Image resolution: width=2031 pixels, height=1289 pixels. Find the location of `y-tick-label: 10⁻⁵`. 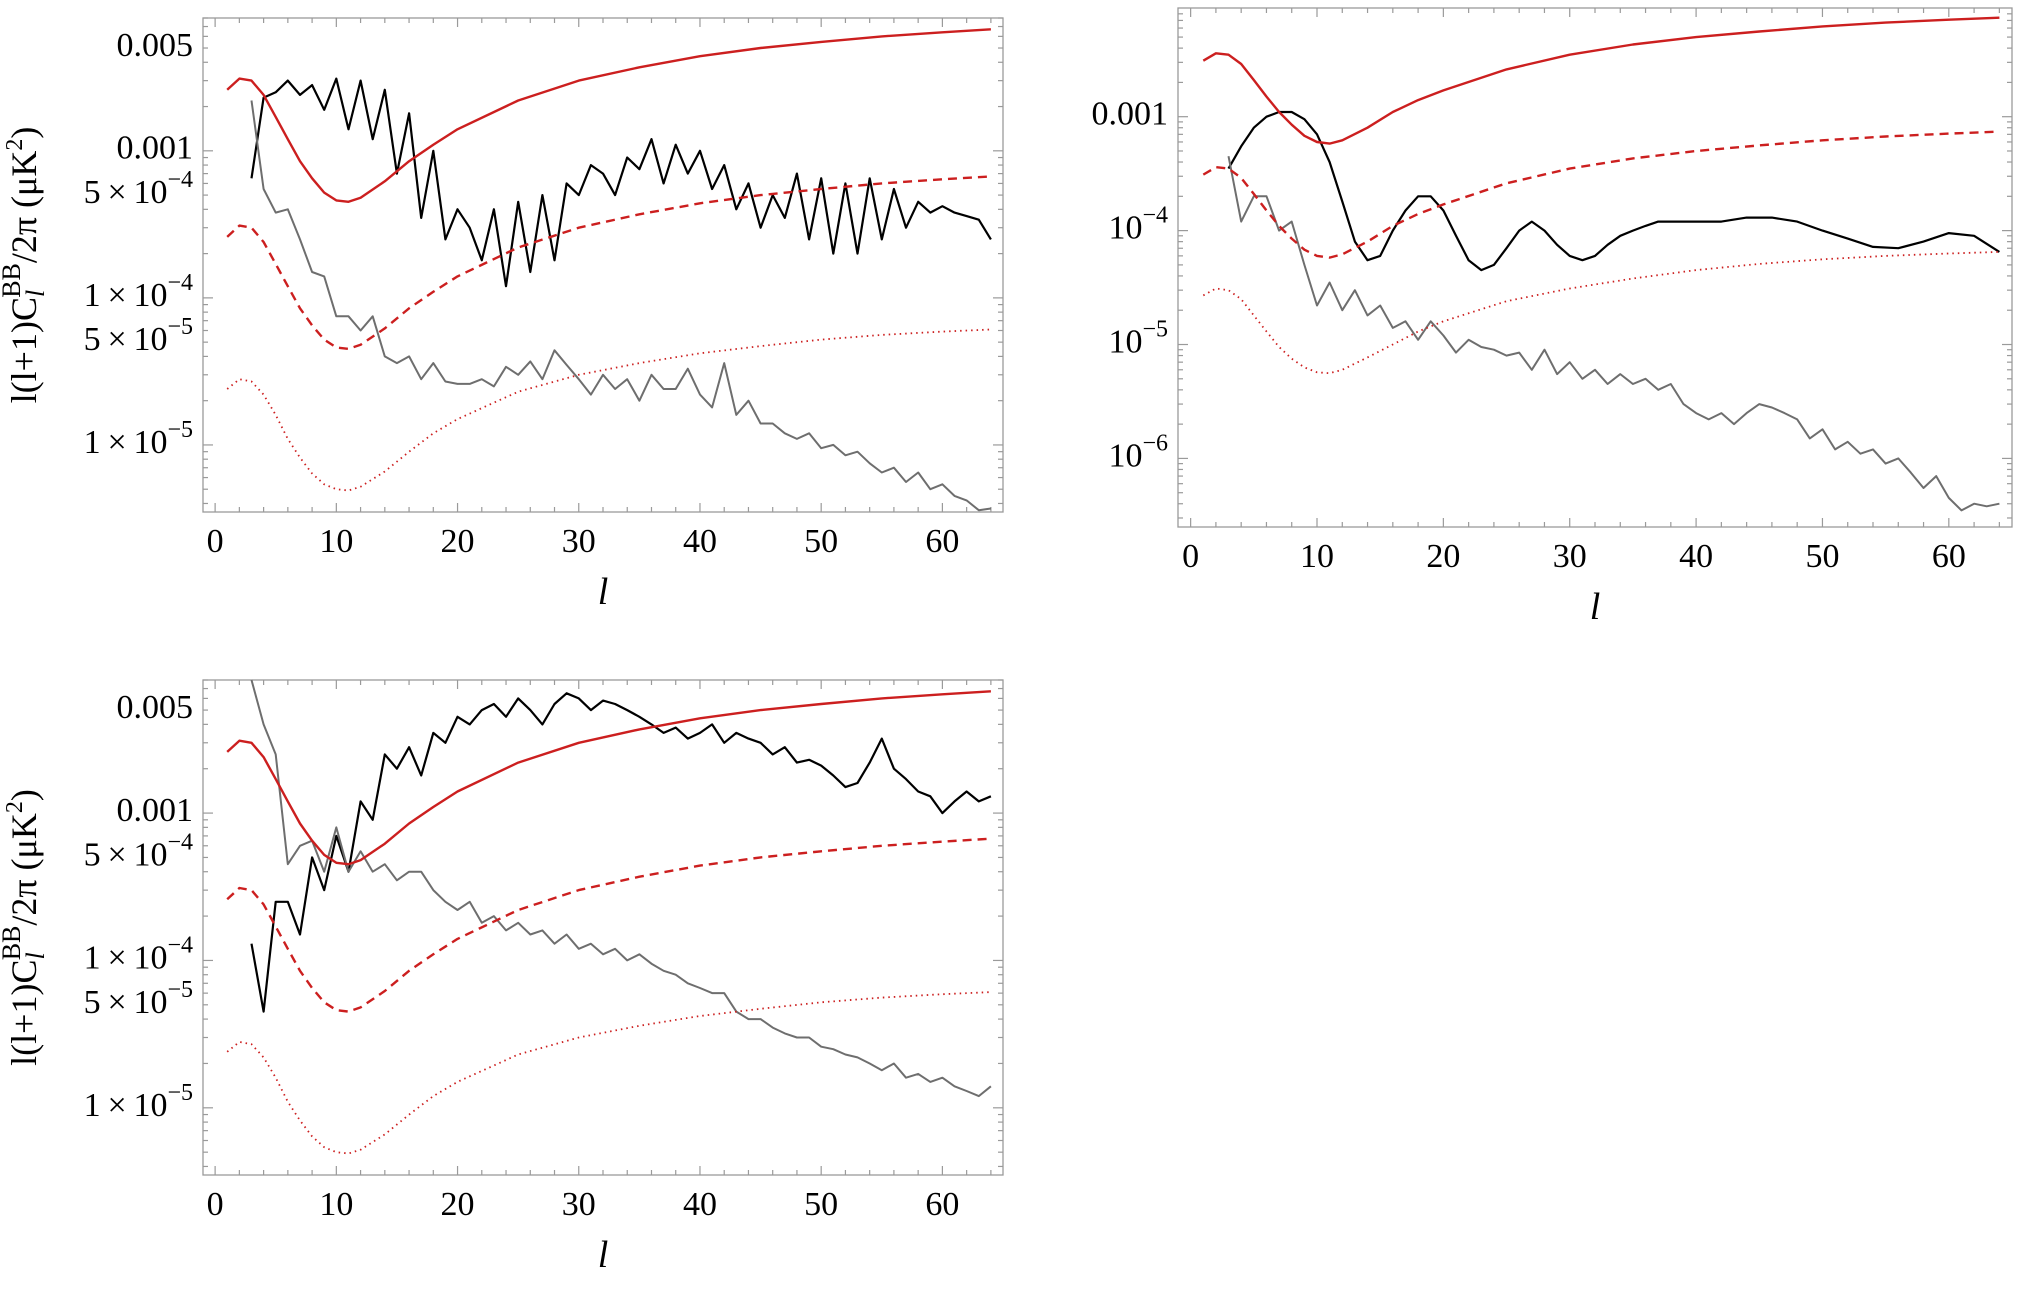

y-tick-label: 10⁻⁵ is located at coordinates (1138, 338).